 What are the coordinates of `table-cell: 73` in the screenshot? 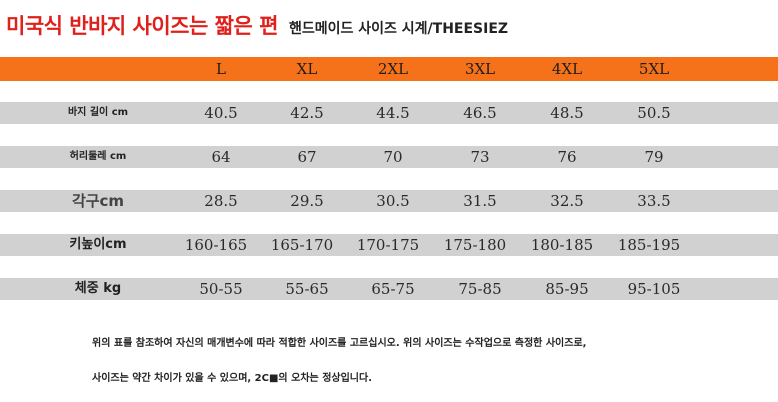 It's located at (480, 157).